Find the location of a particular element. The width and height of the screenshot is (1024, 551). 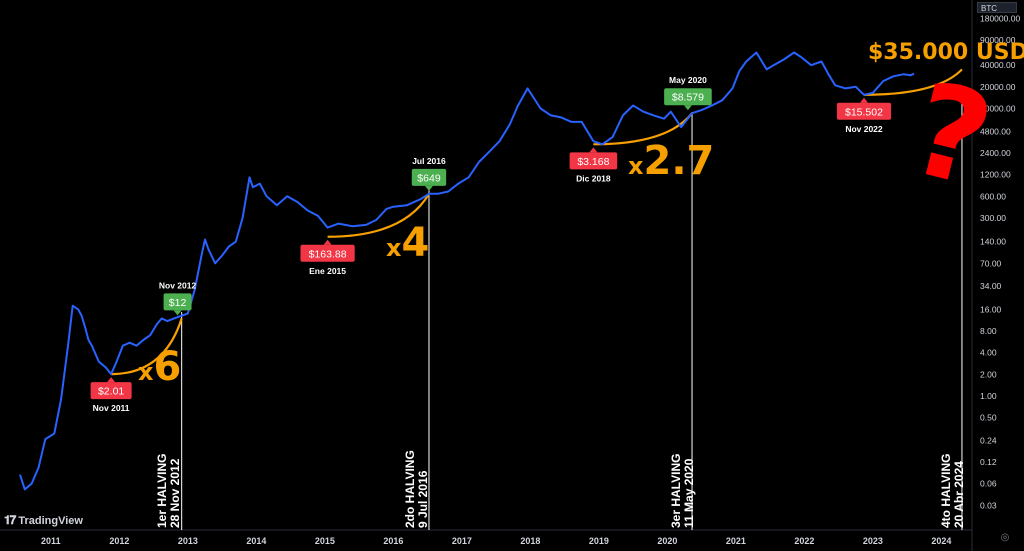

tradingview-icon: 𝟏𝟕 is located at coordinates (10, 520).